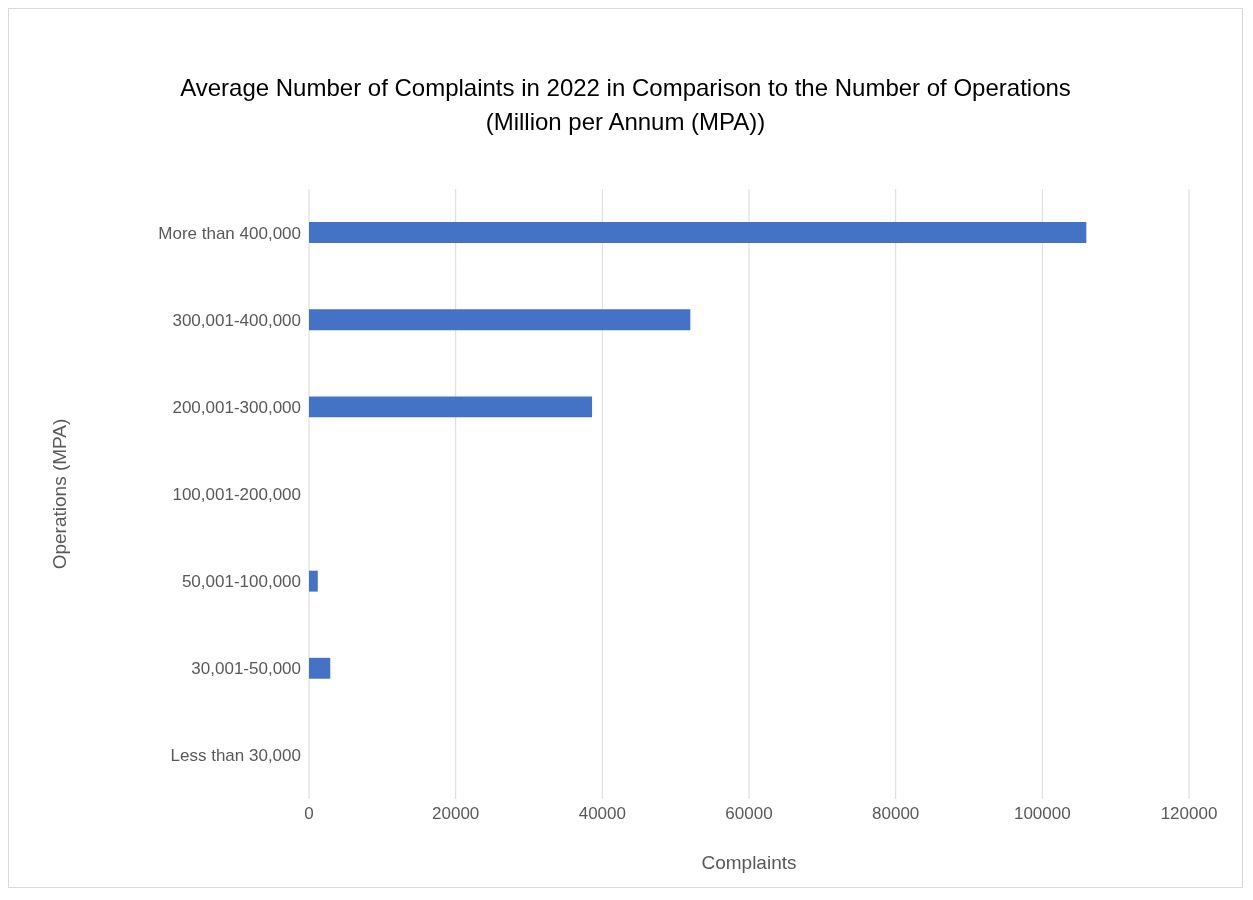 The image size is (1253, 900). What do you see at coordinates (749, 862) in the screenshot?
I see `x-axis-title: Complaints` at bounding box center [749, 862].